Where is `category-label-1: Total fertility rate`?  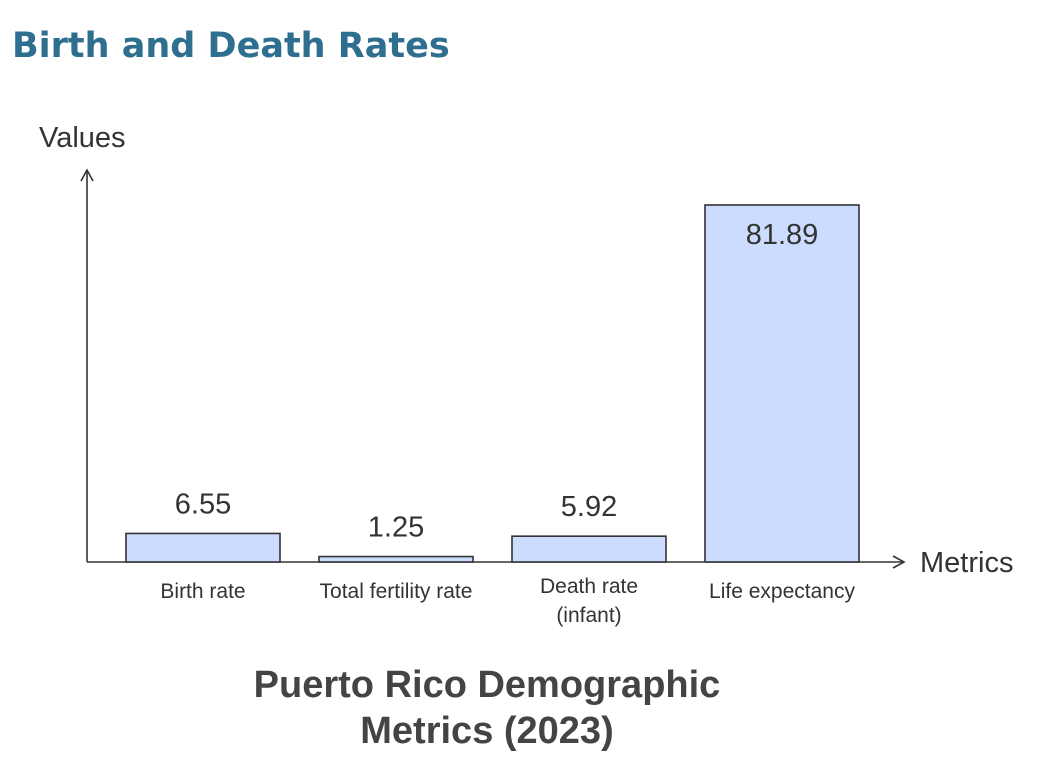 category-label-1: Total fertility rate is located at coordinates (396, 591).